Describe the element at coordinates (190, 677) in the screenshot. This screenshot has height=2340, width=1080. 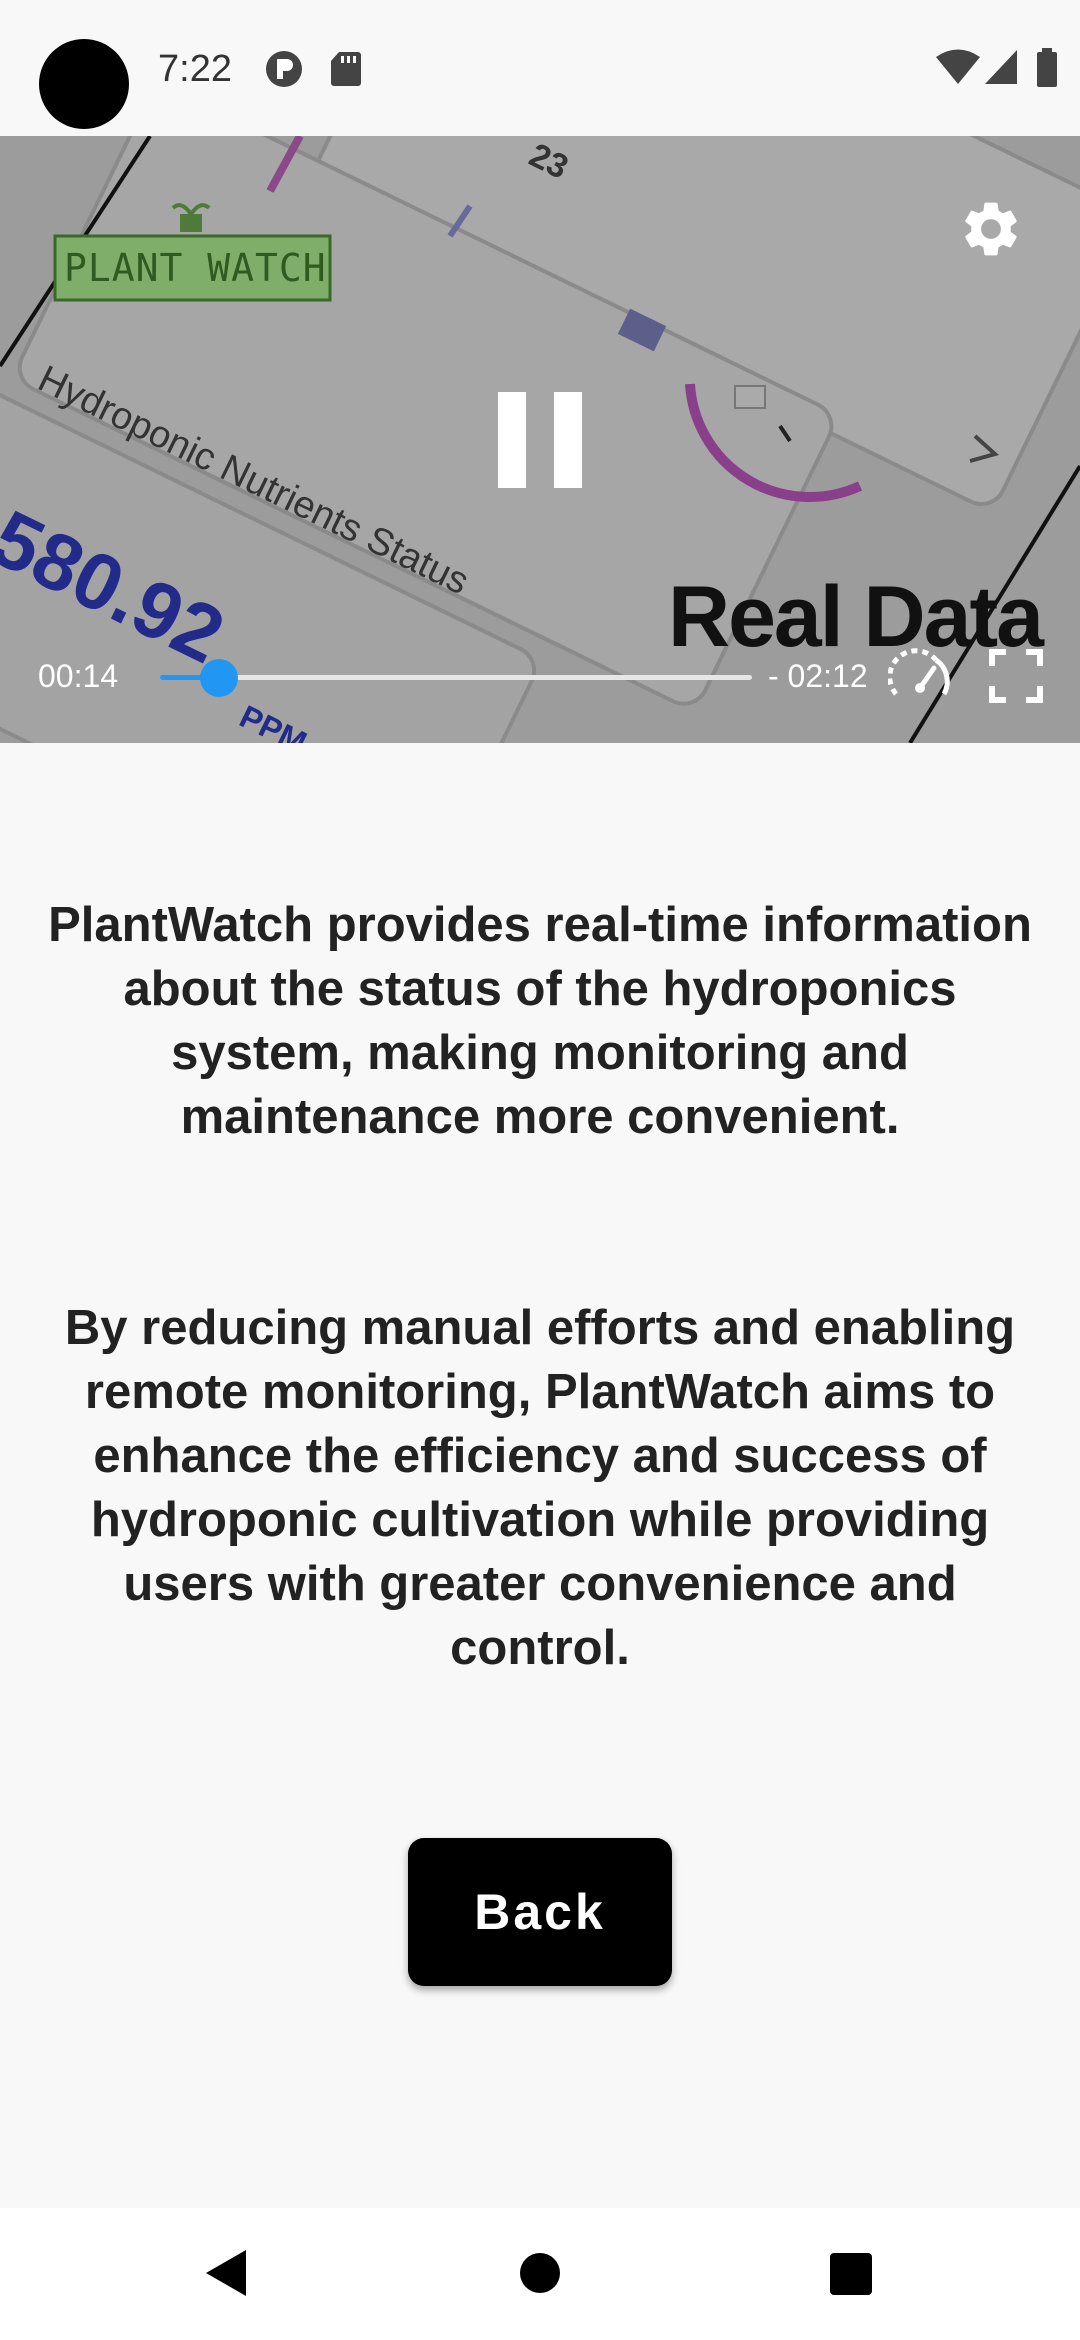
I see `seek-bar-played` at that location.